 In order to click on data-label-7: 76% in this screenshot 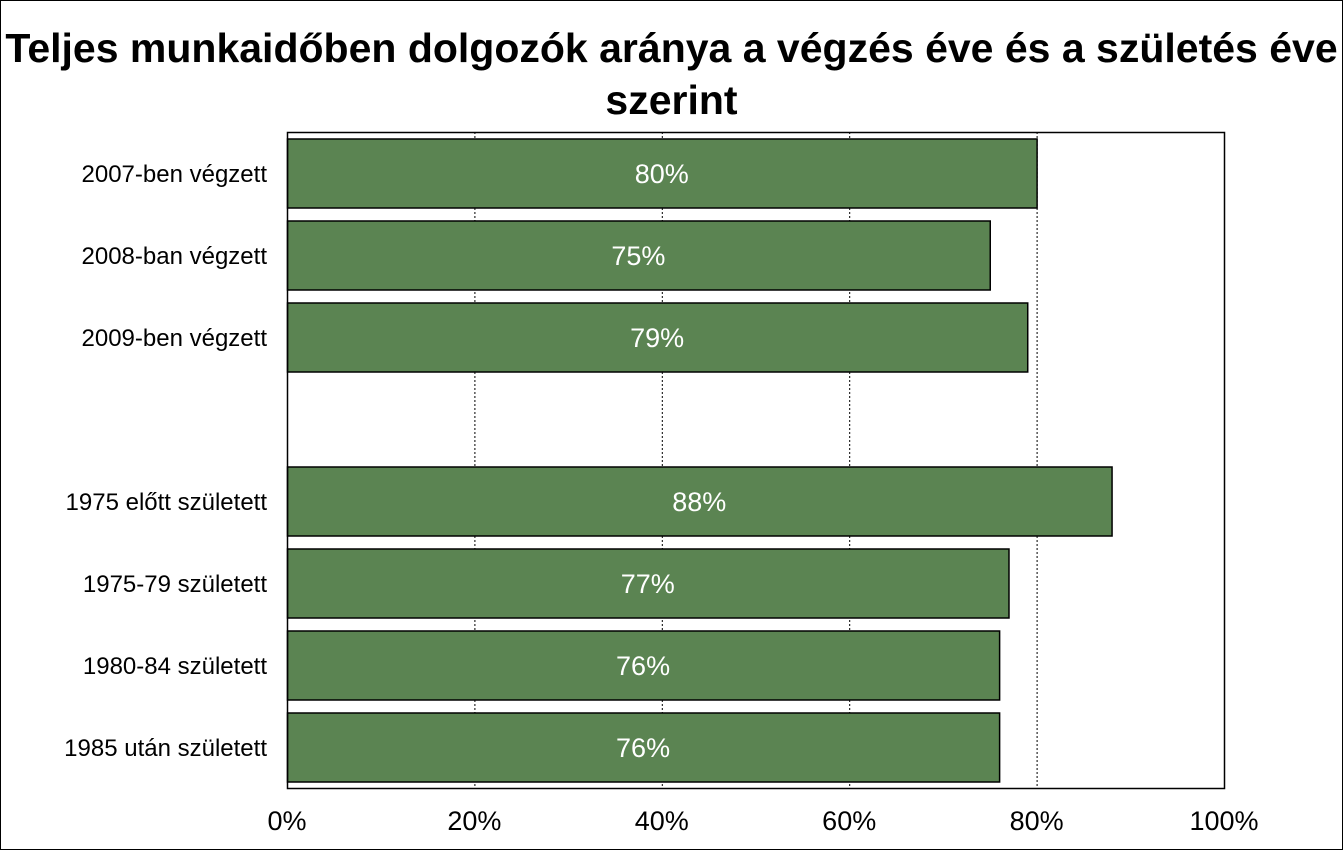, I will do `click(643, 748)`.